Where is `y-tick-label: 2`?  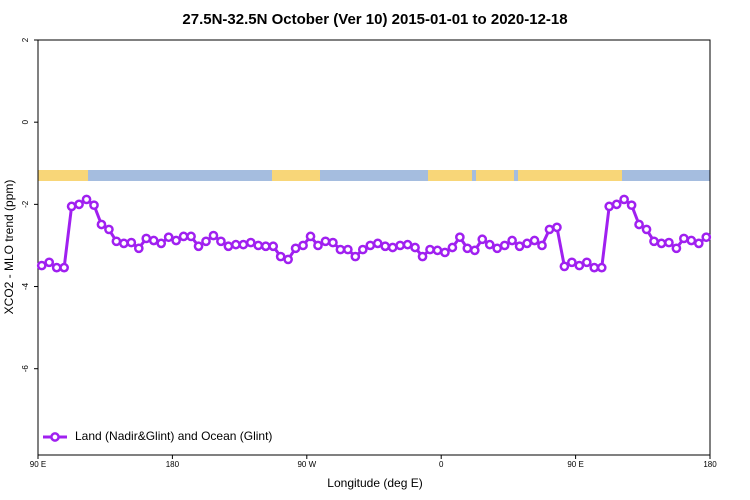
y-tick-label: 2 is located at coordinates (25, 39).